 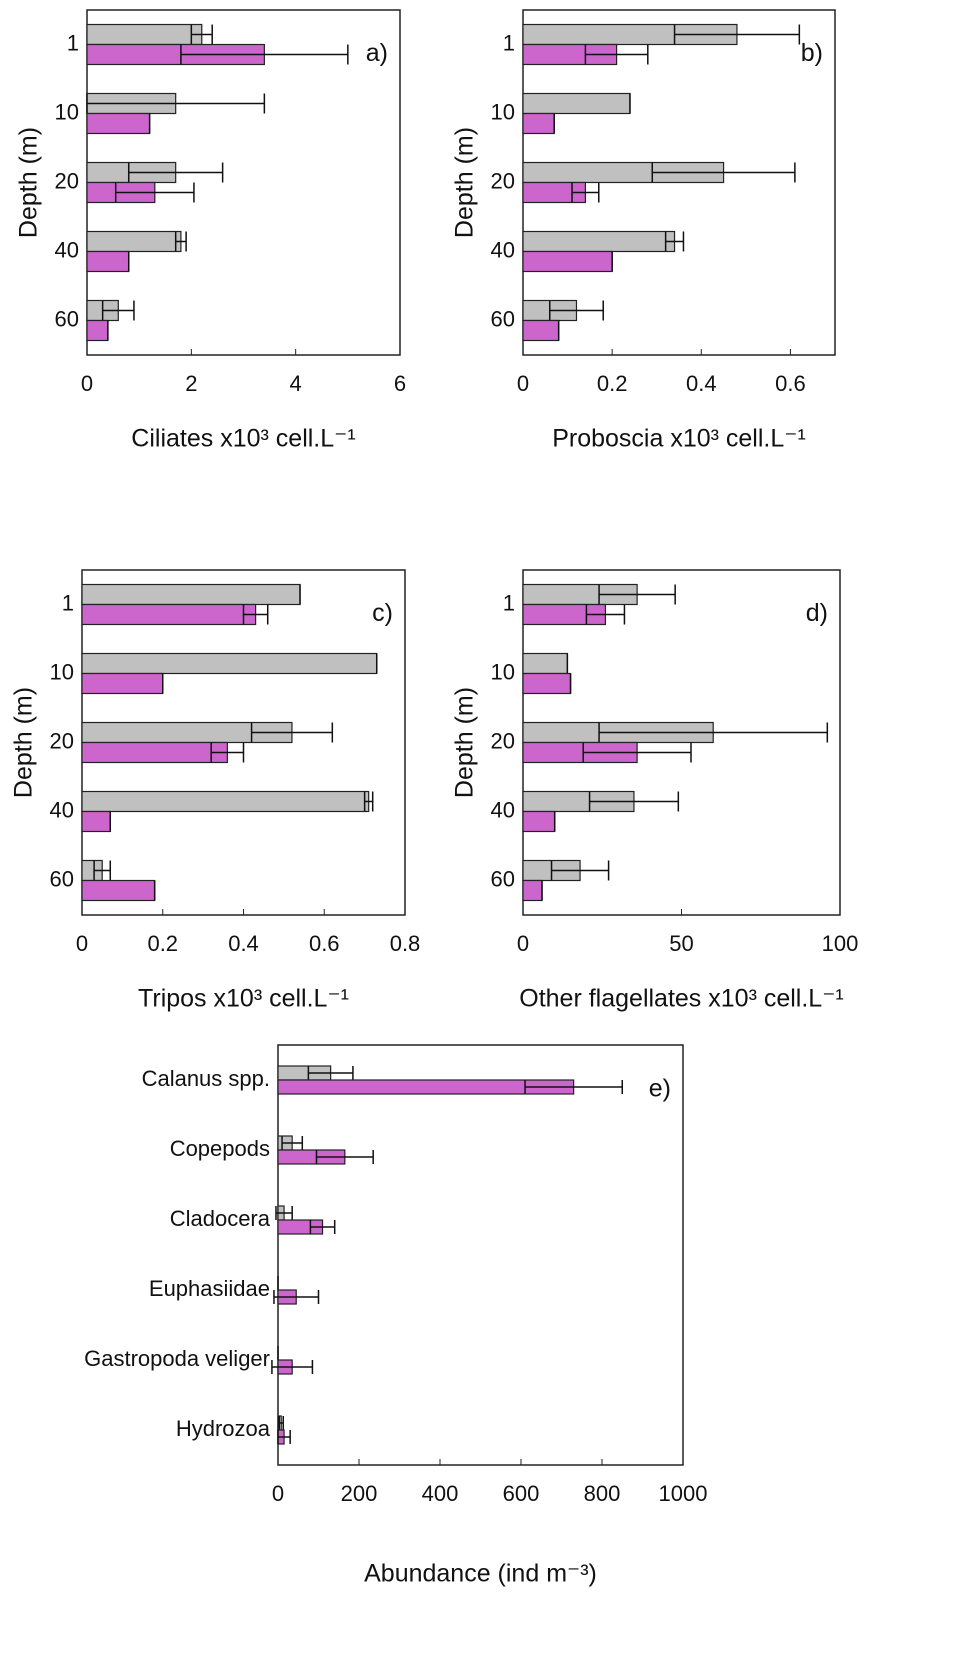 I want to click on x-axis-label: Proboscia x10³ cell.L⁻¹, so click(x=679, y=439).